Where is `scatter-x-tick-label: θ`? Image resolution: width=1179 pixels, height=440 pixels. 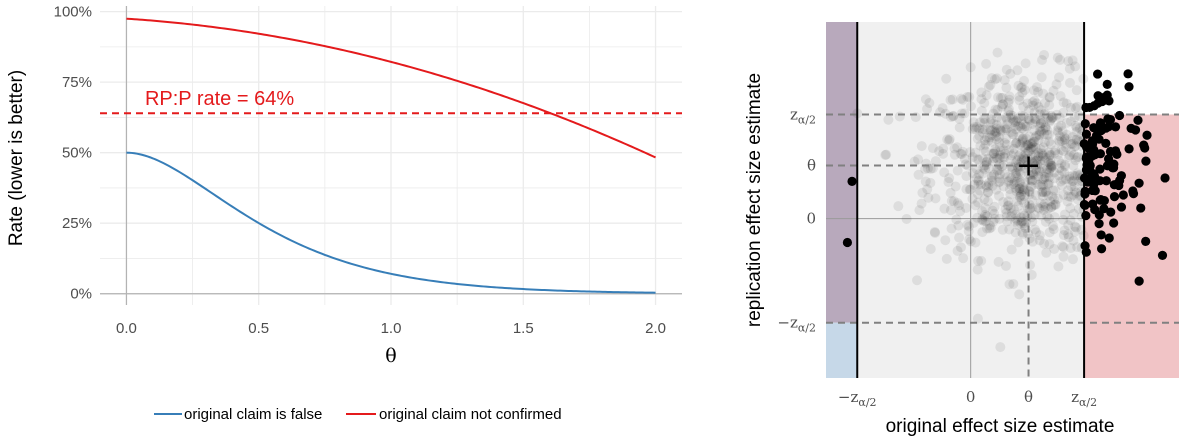 scatter-x-tick-label: θ is located at coordinates (1028, 397).